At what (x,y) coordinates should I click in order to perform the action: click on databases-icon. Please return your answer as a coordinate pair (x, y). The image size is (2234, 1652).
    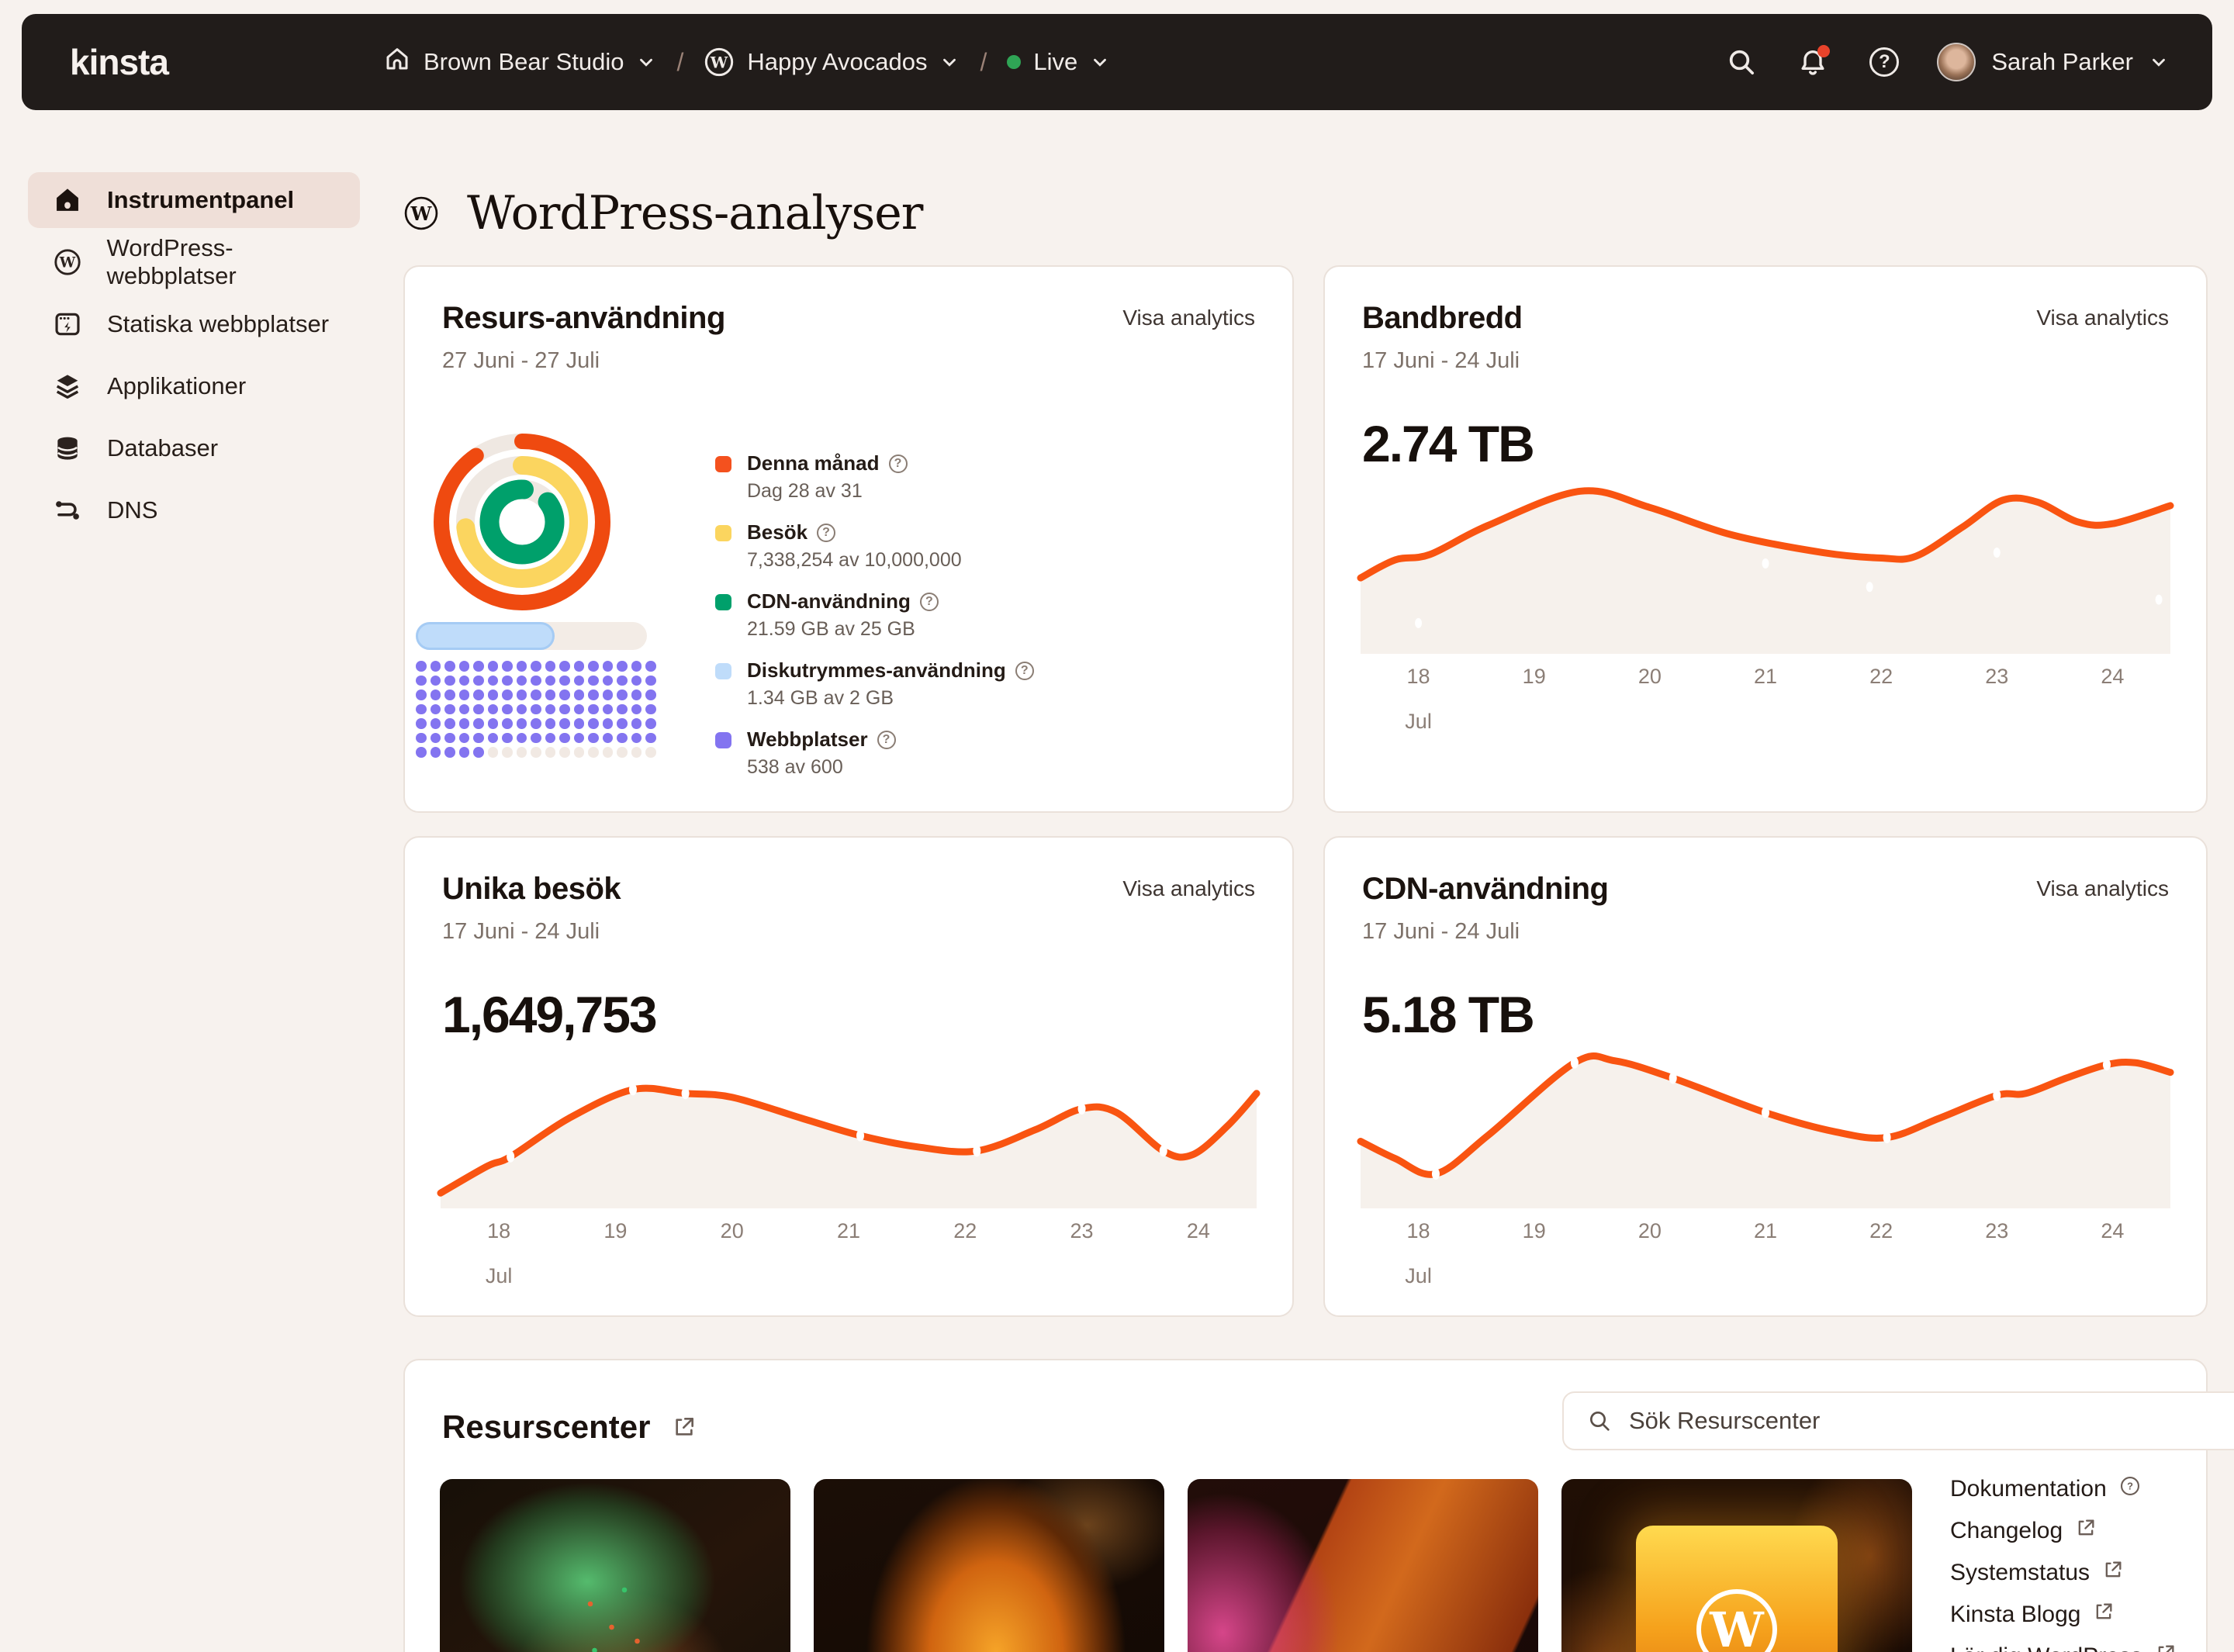
    Looking at the image, I should click on (67, 449).